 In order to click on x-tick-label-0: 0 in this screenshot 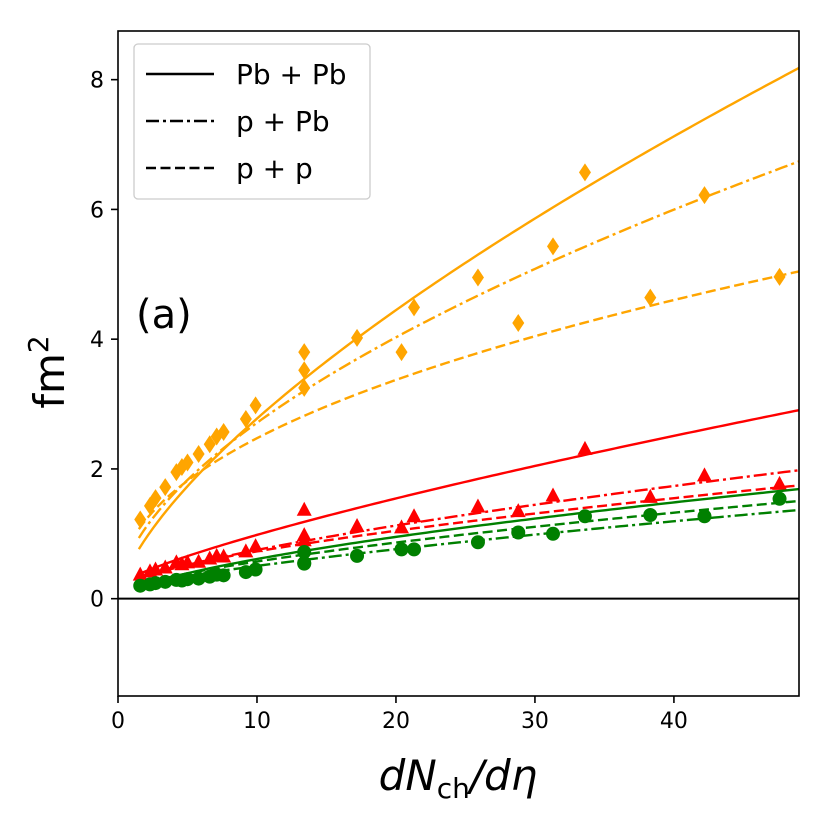, I will do `click(118, 721)`.